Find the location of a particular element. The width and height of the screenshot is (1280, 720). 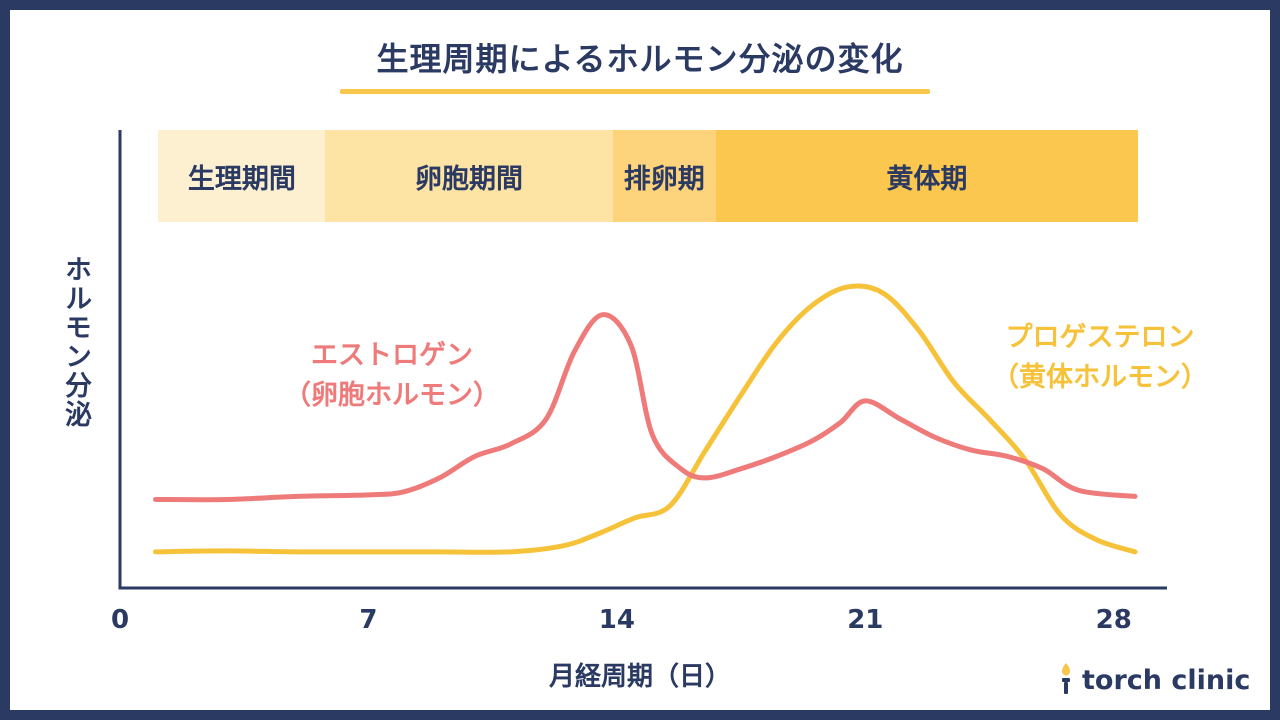

x-tick-label: 21 is located at coordinates (865, 620).